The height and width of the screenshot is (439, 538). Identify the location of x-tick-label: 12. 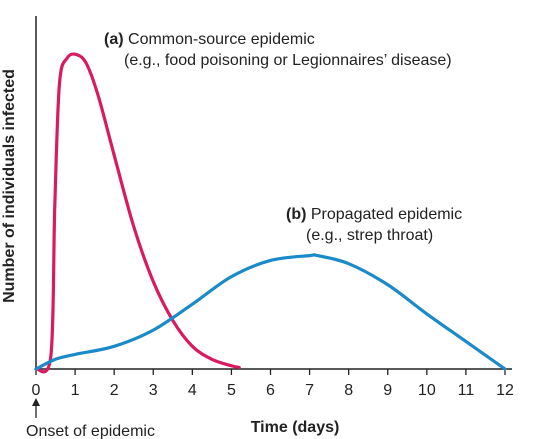
(505, 390).